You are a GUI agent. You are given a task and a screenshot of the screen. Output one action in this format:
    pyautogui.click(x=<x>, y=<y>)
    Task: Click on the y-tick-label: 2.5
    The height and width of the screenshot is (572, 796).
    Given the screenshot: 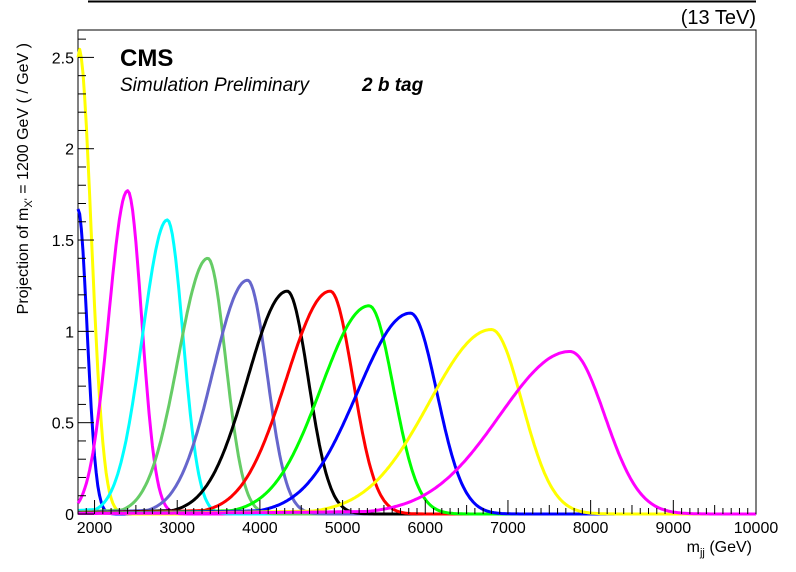 What is the action you would take?
    pyautogui.click(x=63, y=58)
    